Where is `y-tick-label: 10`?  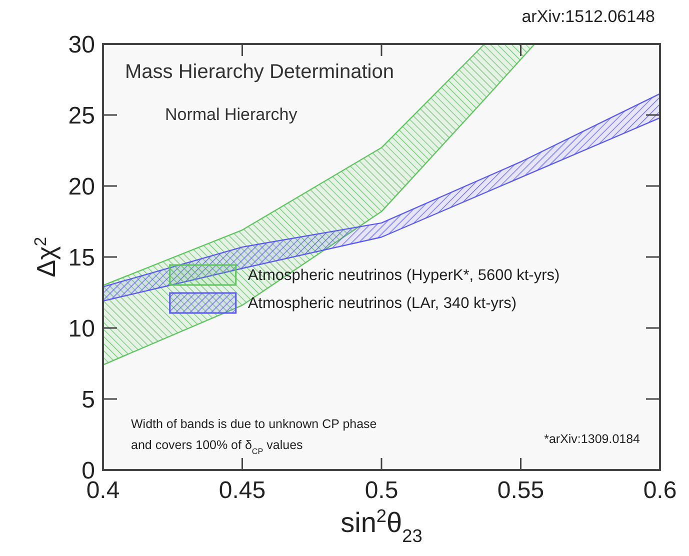 y-tick-label: 10 is located at coordinates (81, 328).